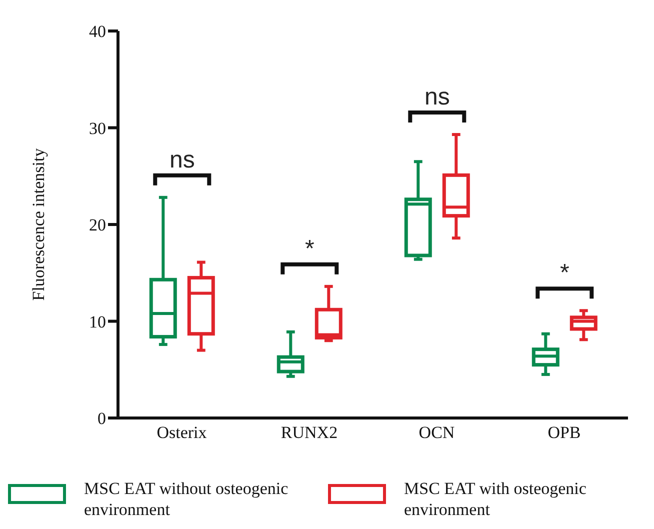 This screenshot has height=529, width=654. I want to click on x-tick-label: RUNX2, so click(309, 432).